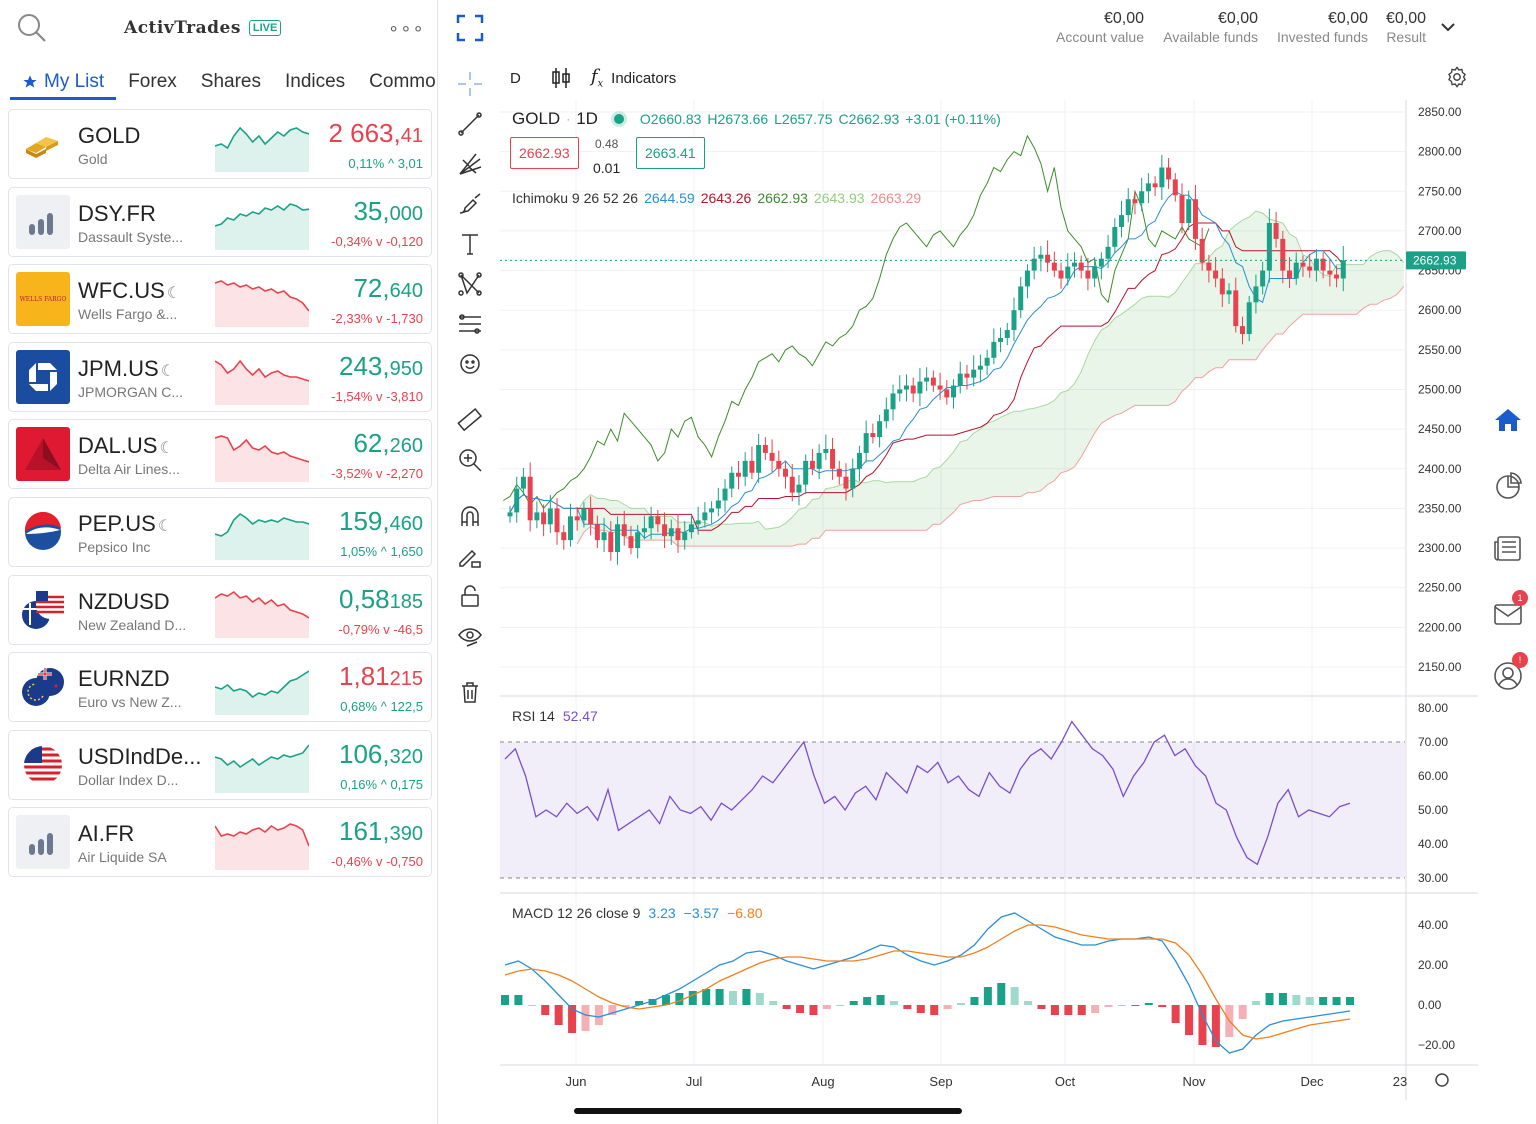 The height and width of the screenshot is (1124, 1536). What do you see at coordinates (152, 81) in the screenshot?
I see `tab-forex: Forex` at bounding box center [152, 81].